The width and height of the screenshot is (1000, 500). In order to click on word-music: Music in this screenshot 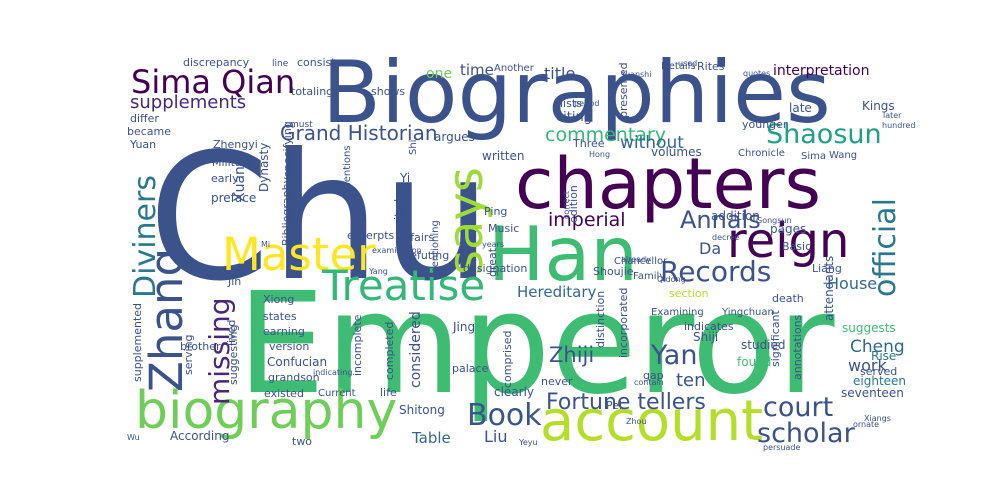, I will do `click(503, 228)`.